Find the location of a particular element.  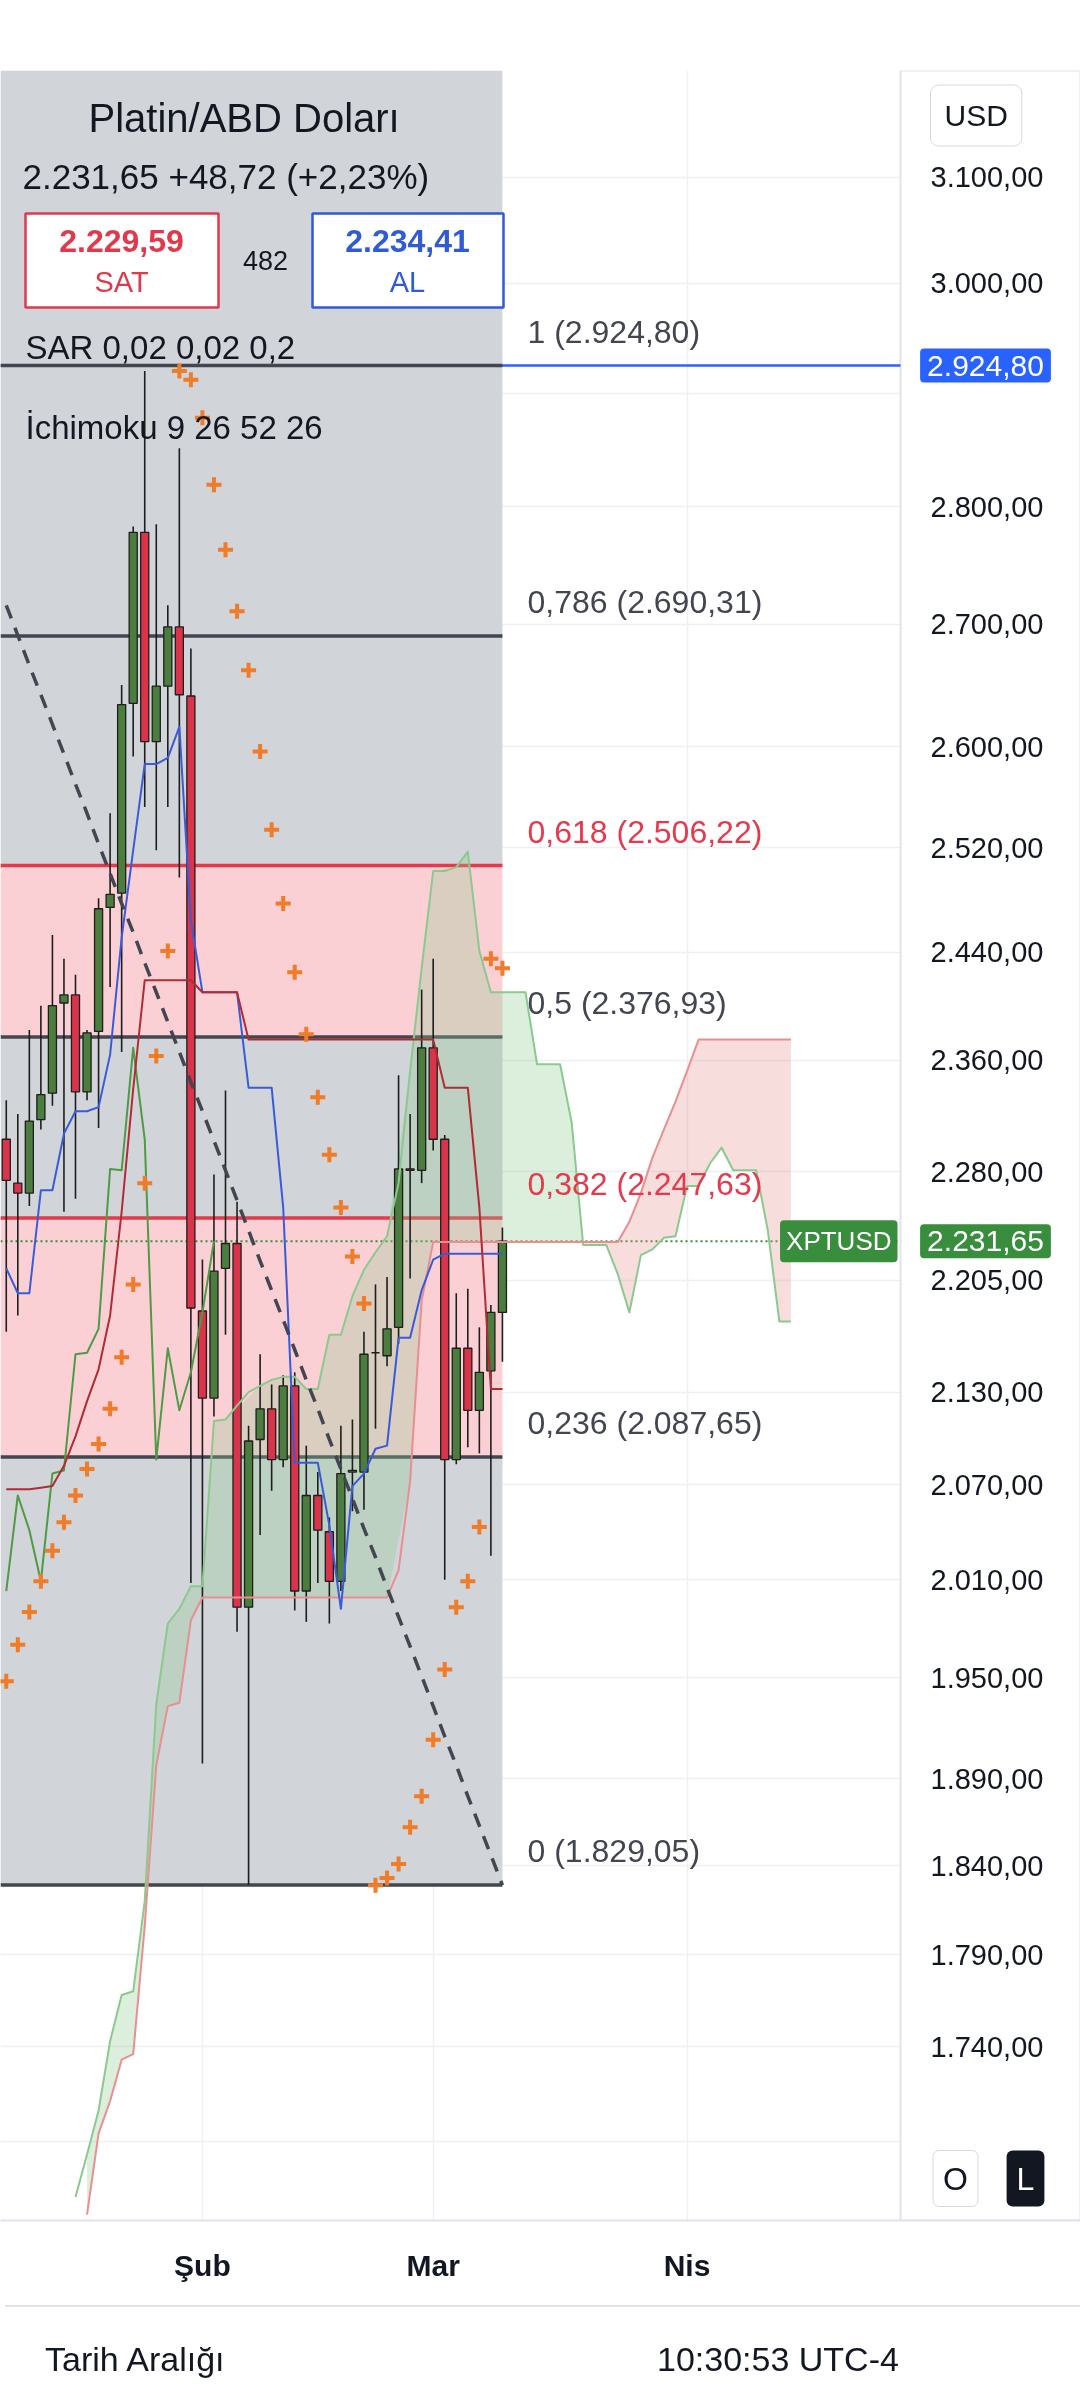

y-tick-label: 3.000,00 is located at coordinates (987, 283).